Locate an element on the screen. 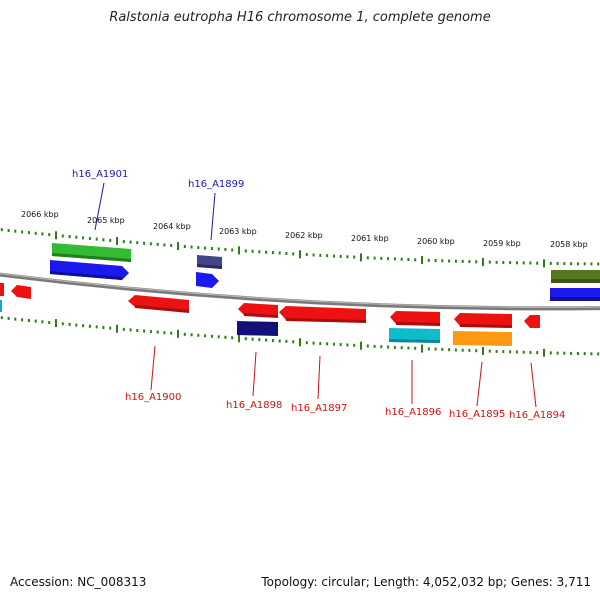 Image resolution: width=600 pixels, height=600 pixels. gene-red-a1895 is located at coordinates (483, 320).